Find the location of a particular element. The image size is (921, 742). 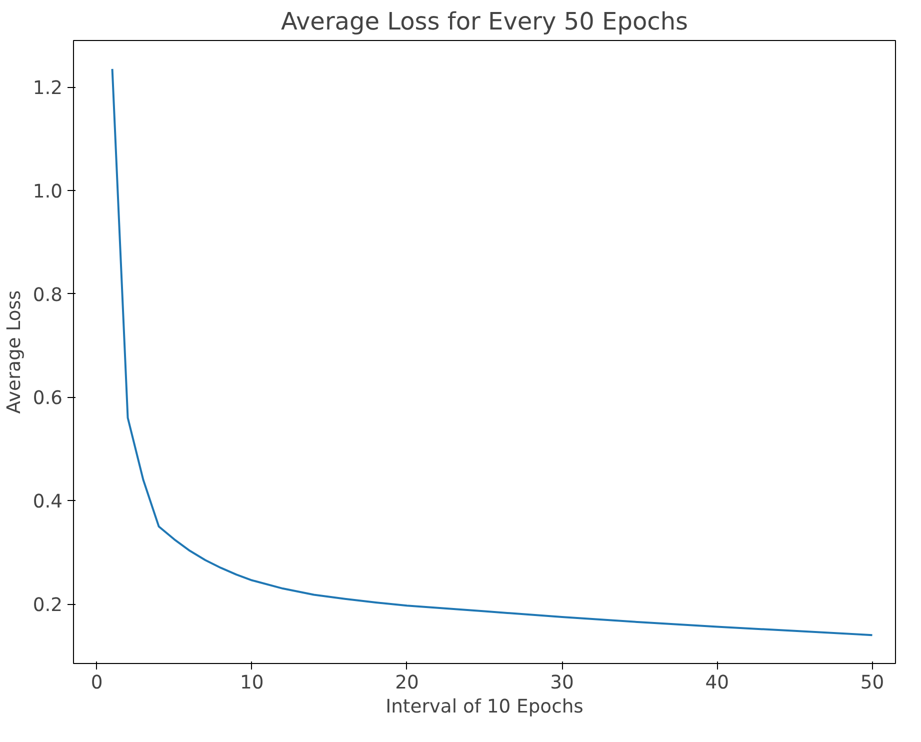

y-tick-label: 0.6 is located at coordinates (47, 399).